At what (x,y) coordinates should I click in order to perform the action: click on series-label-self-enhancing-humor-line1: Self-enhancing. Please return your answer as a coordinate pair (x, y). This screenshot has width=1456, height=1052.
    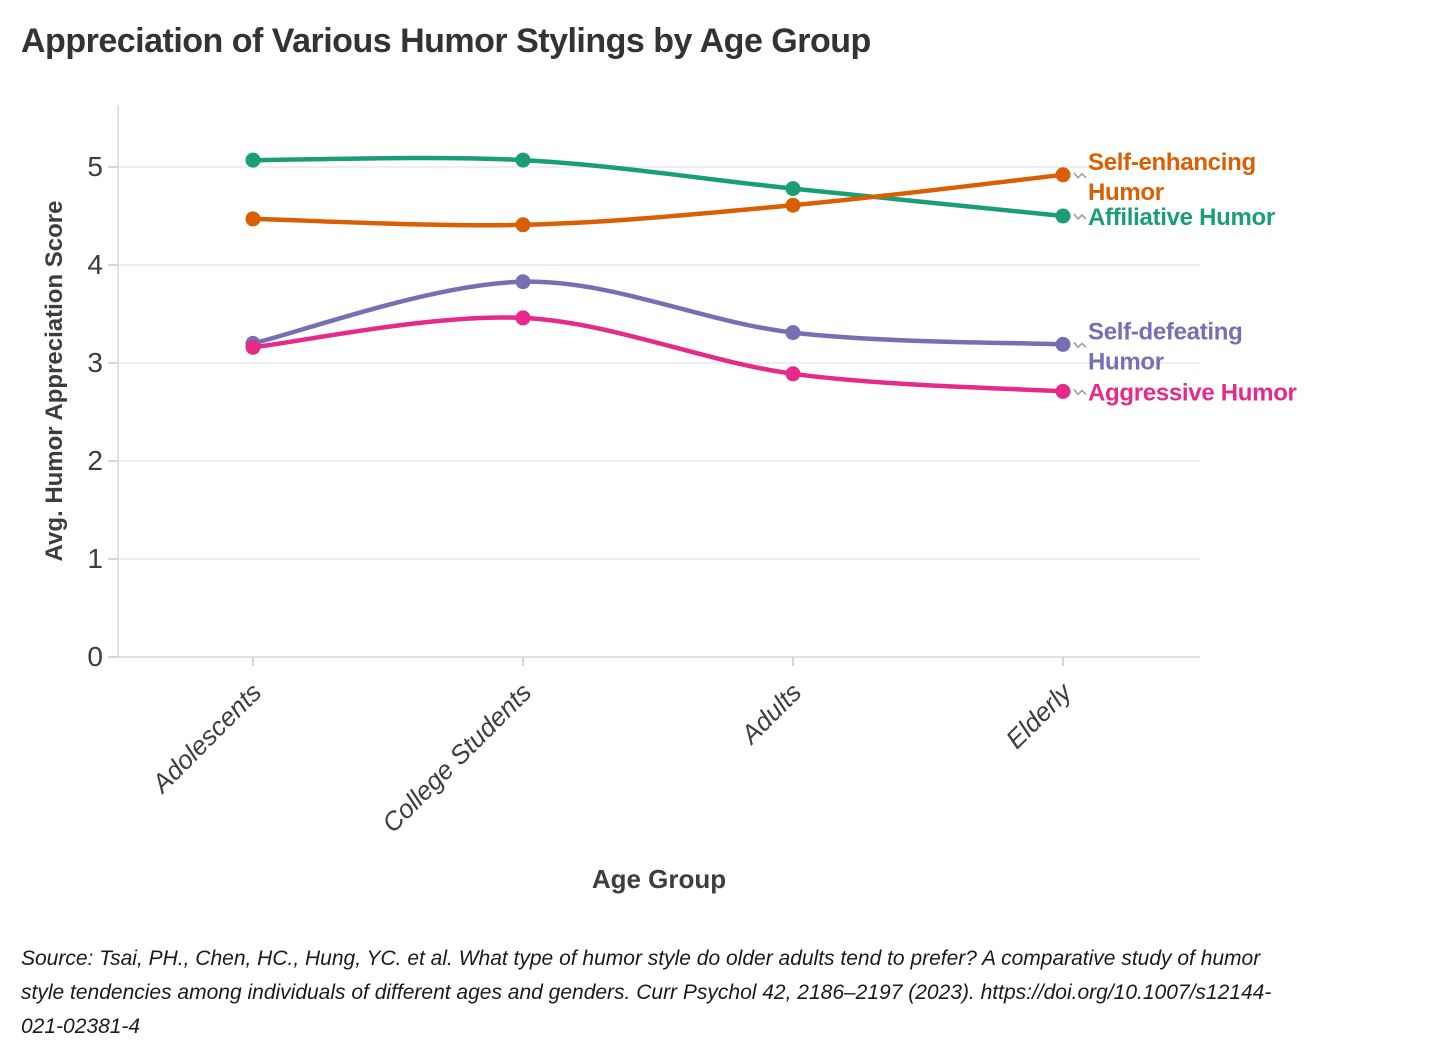
    Looking at the image, I should click on (1172, 162).